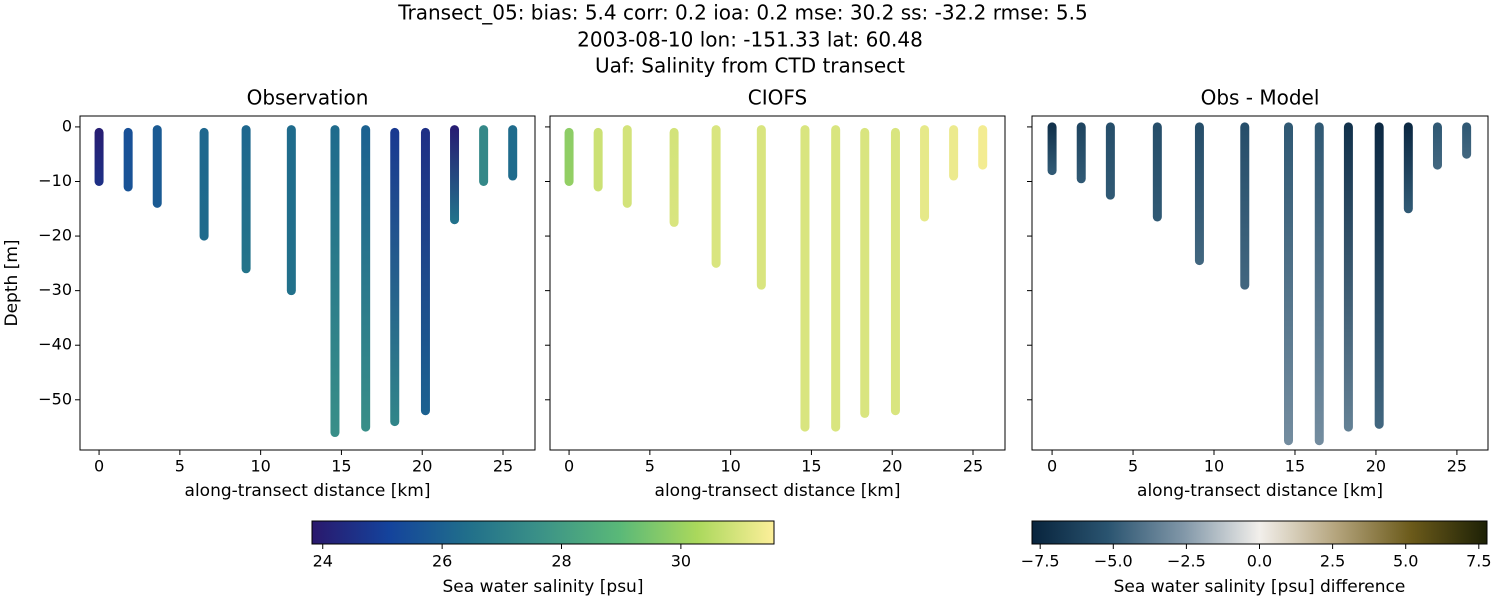 This screenshot has height=600, width=1500. Describe the element at coordinates (55, 289) in the screenshot. I see `y-tick-label: −30` at that location.